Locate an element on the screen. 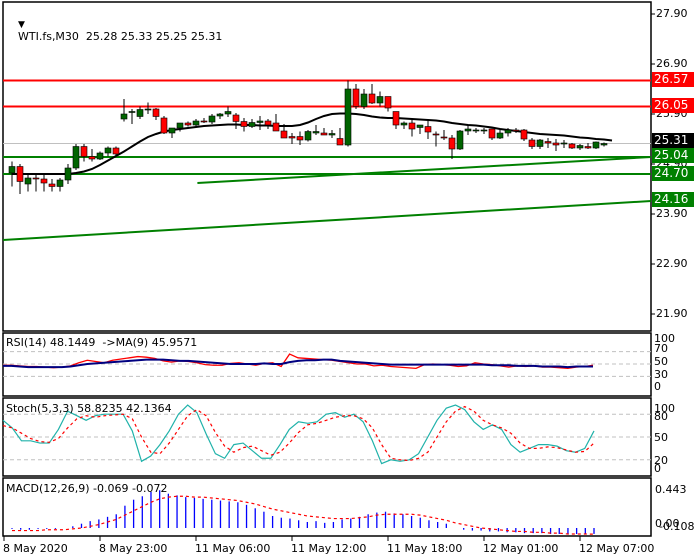 Image resolution: width=700 pixels, height=560 pixels. time-label: 11 May 06:00 is located at coordinates (233, 548).